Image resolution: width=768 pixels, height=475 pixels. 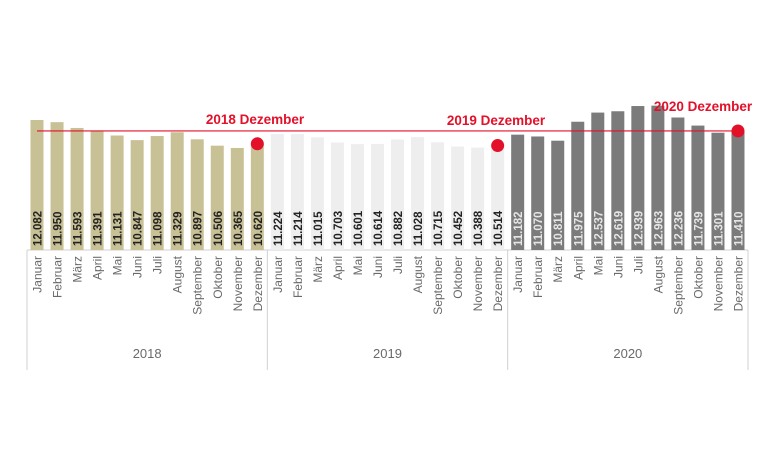 I want to click on value-label: 11.182, so click(x=519, y=228).